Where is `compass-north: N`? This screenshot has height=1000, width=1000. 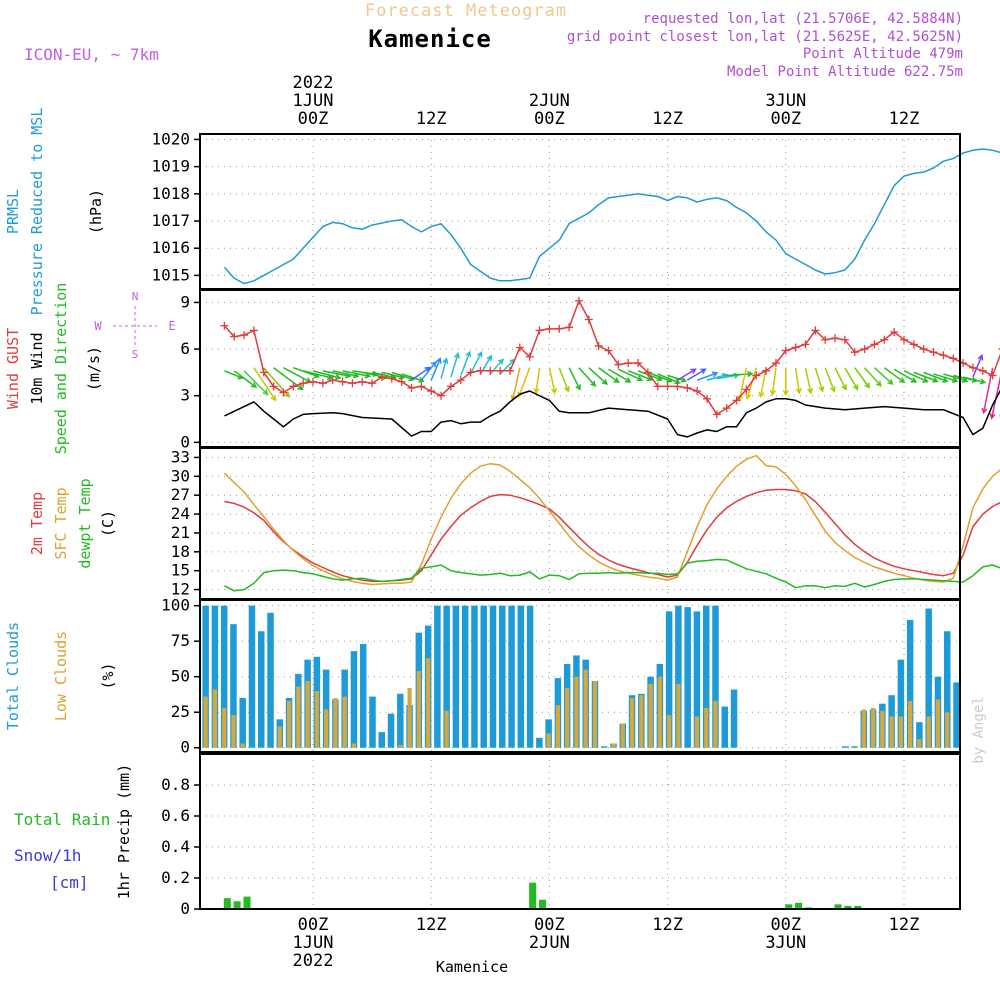
compass-north: N is located at coordinates (135, 296).